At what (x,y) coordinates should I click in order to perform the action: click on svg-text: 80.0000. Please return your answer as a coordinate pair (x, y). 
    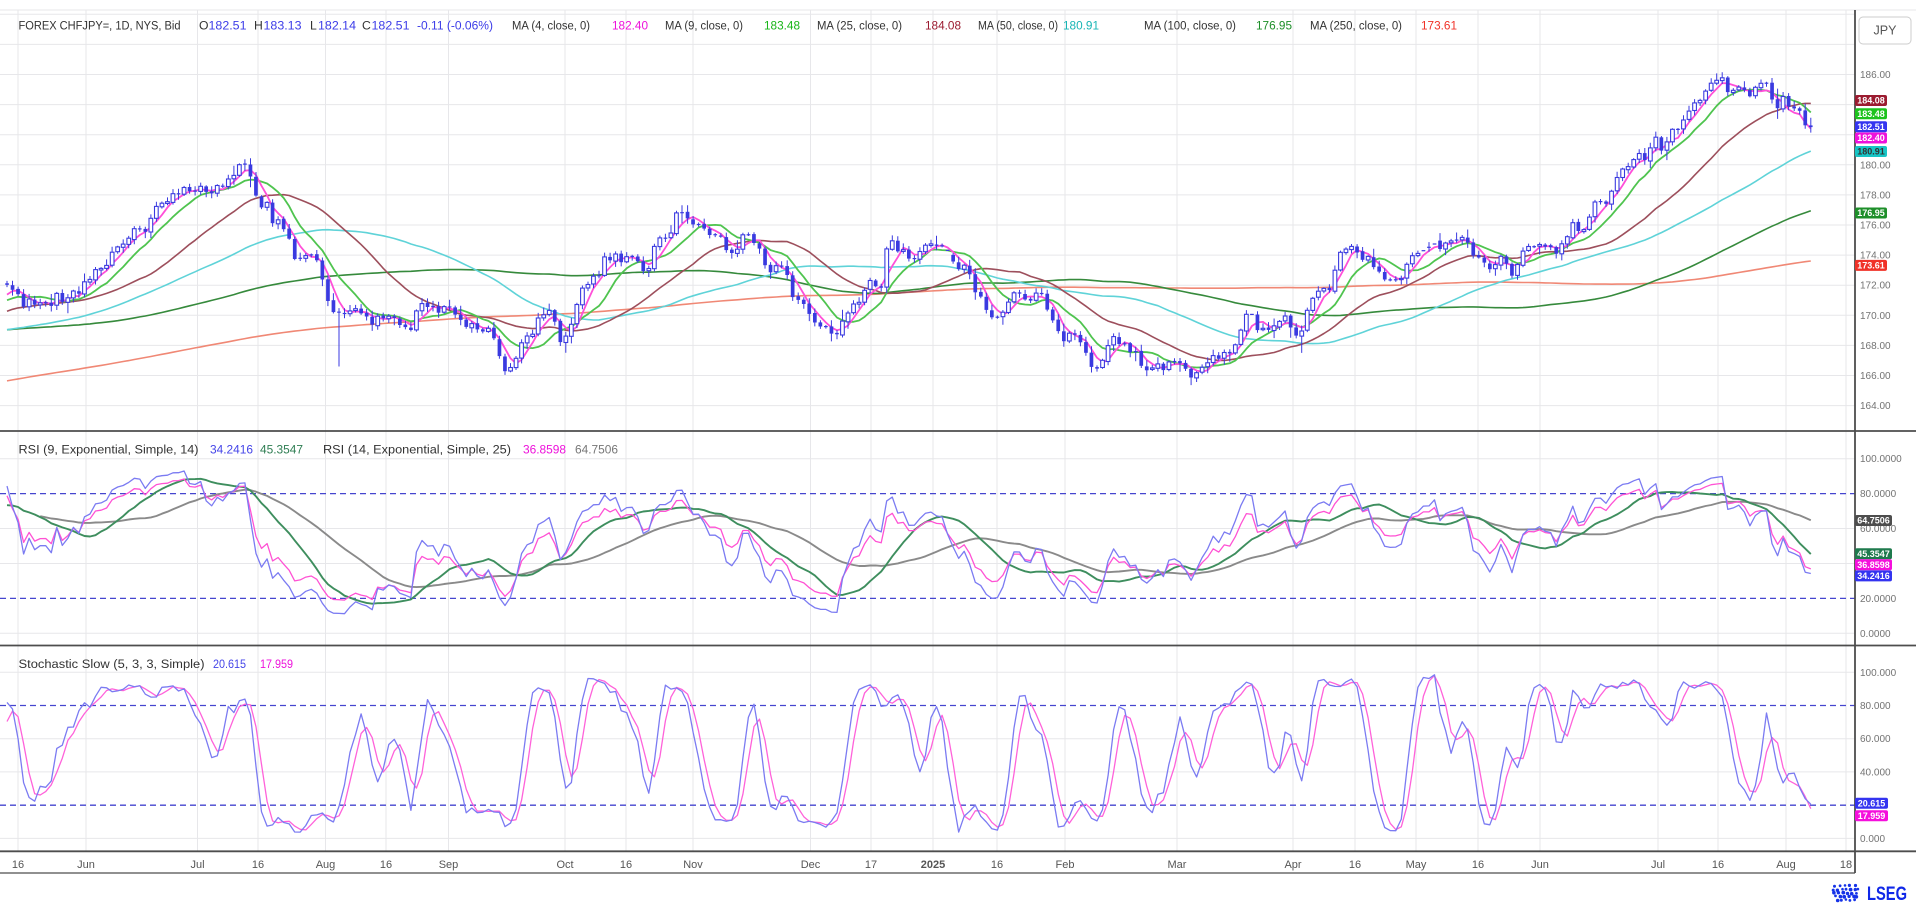
    Looking at the image, I should click on (1878, 494).